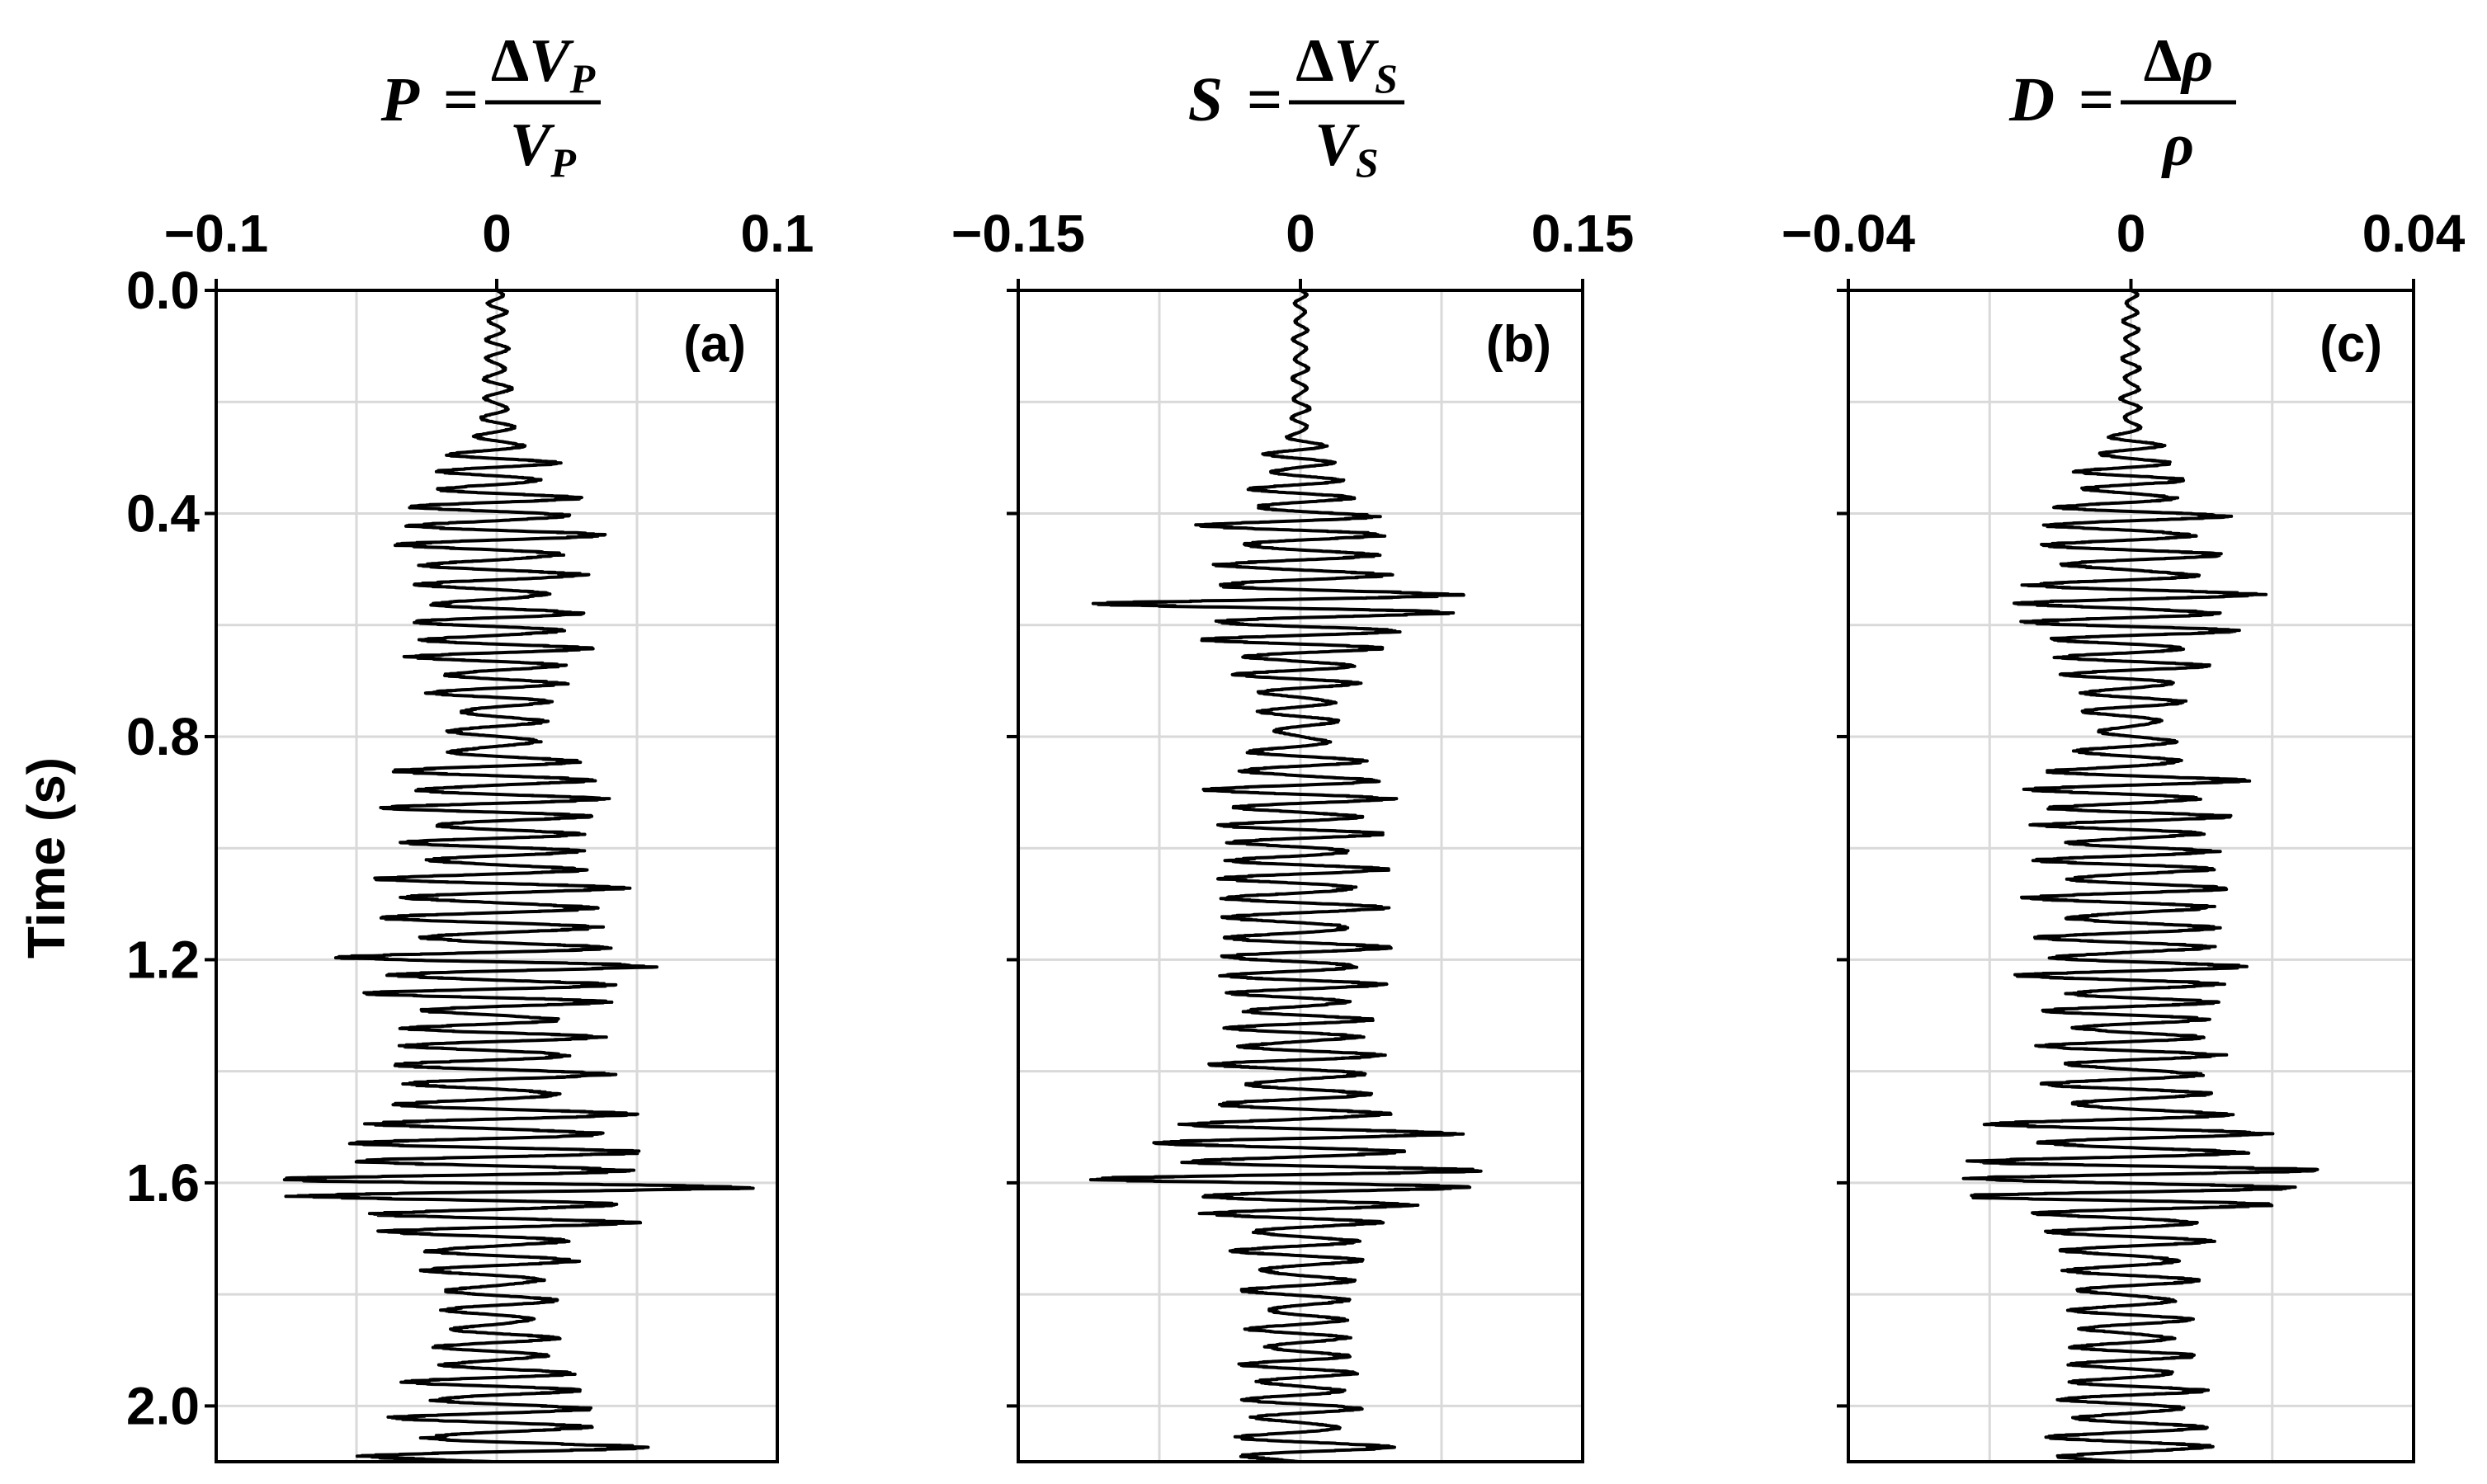 The image size is (2487, 1484). What do you see at coordinates (1519, 344) in the screenshot?
I see `panel-label: (b)` at bounding box center [1519, 344].